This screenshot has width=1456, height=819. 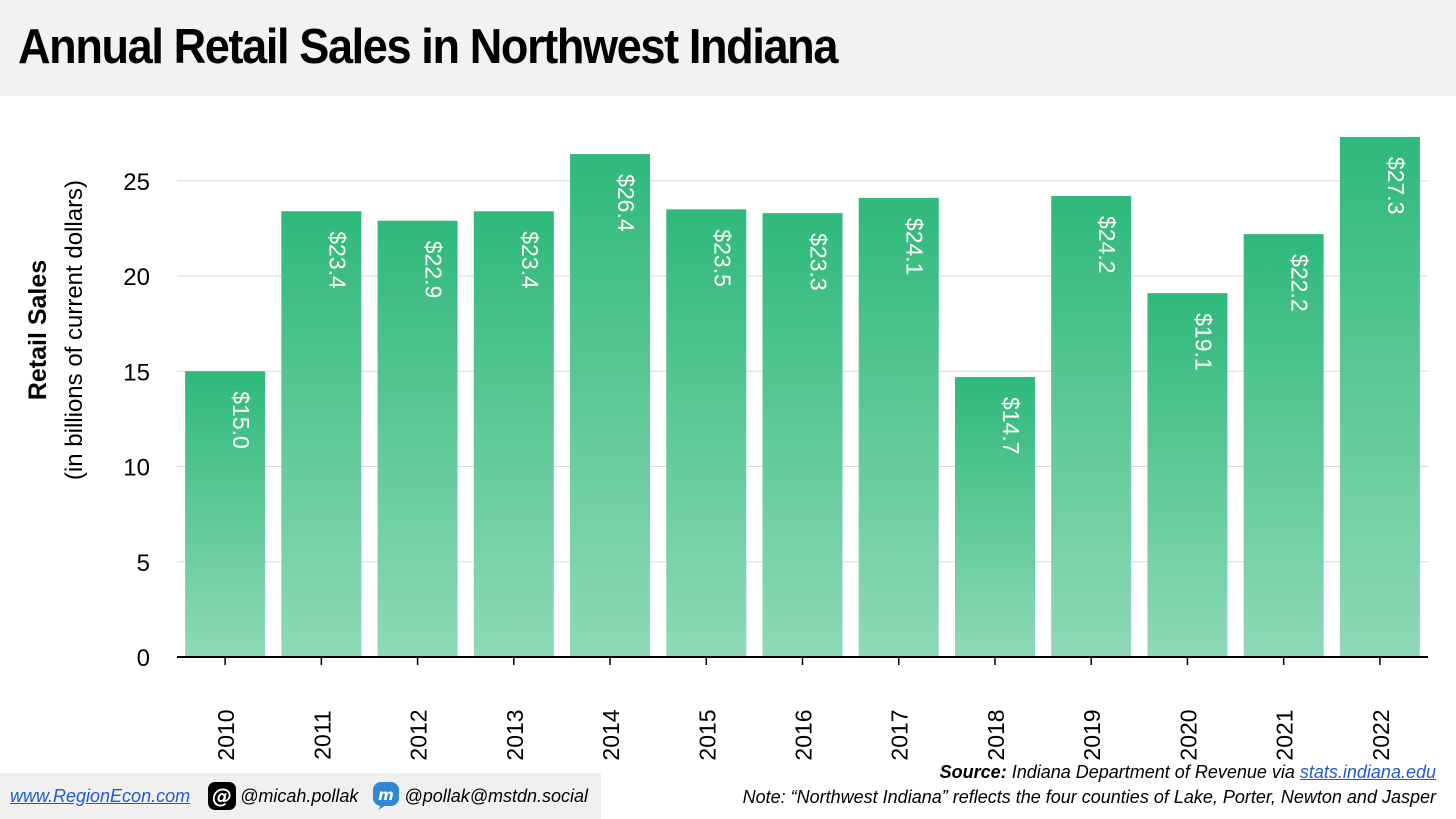 I want to click on data-label: $19.1, so click(x=1203, y=342).